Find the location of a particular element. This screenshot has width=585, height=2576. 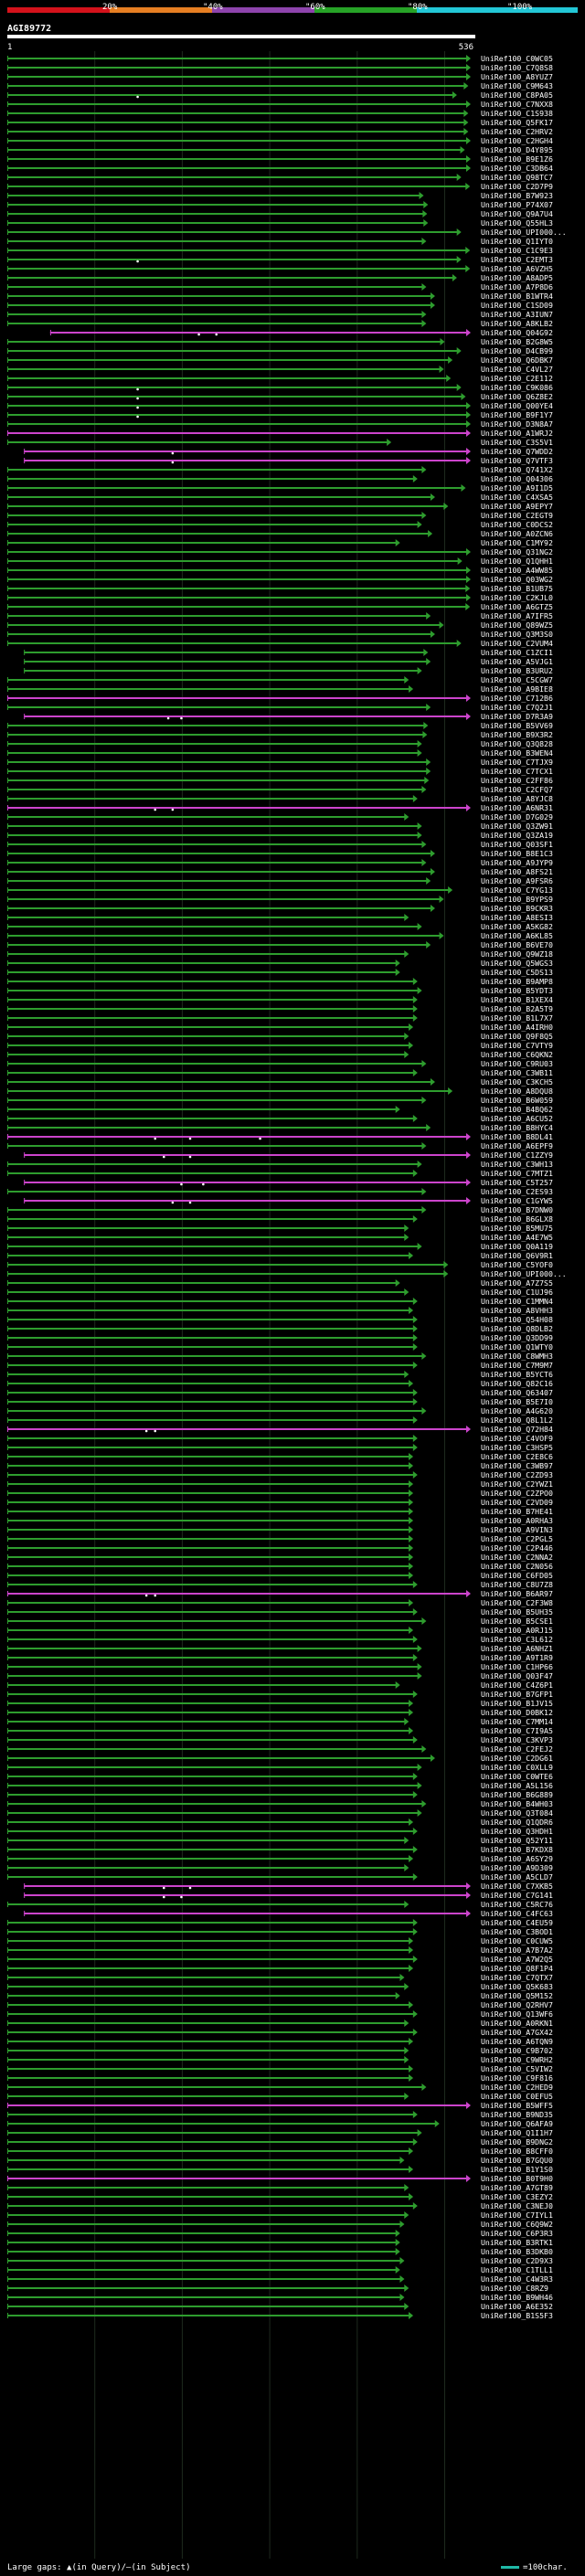

hit-row: UniRef100_C5CGW7 is located at coordinates (280, 679).